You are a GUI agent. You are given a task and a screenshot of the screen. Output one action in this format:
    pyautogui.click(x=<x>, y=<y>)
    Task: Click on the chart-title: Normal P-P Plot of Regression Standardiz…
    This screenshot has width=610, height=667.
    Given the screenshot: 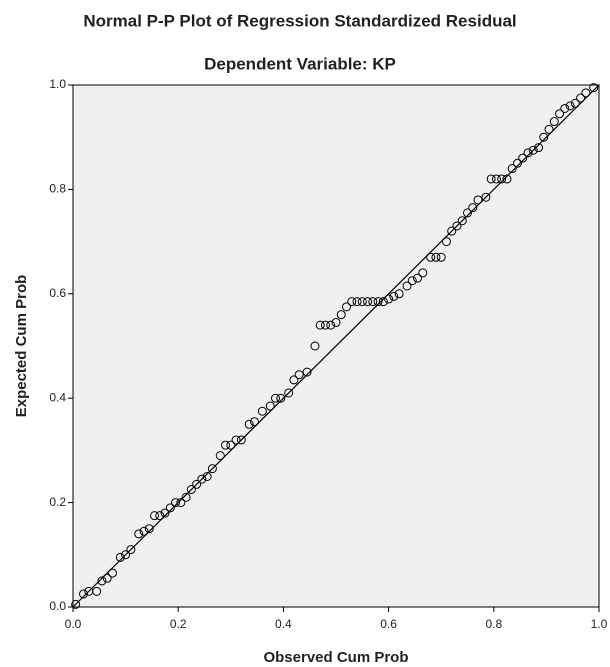 What is the action you would take?
    pyautogui.click(x=299, y=20)
    